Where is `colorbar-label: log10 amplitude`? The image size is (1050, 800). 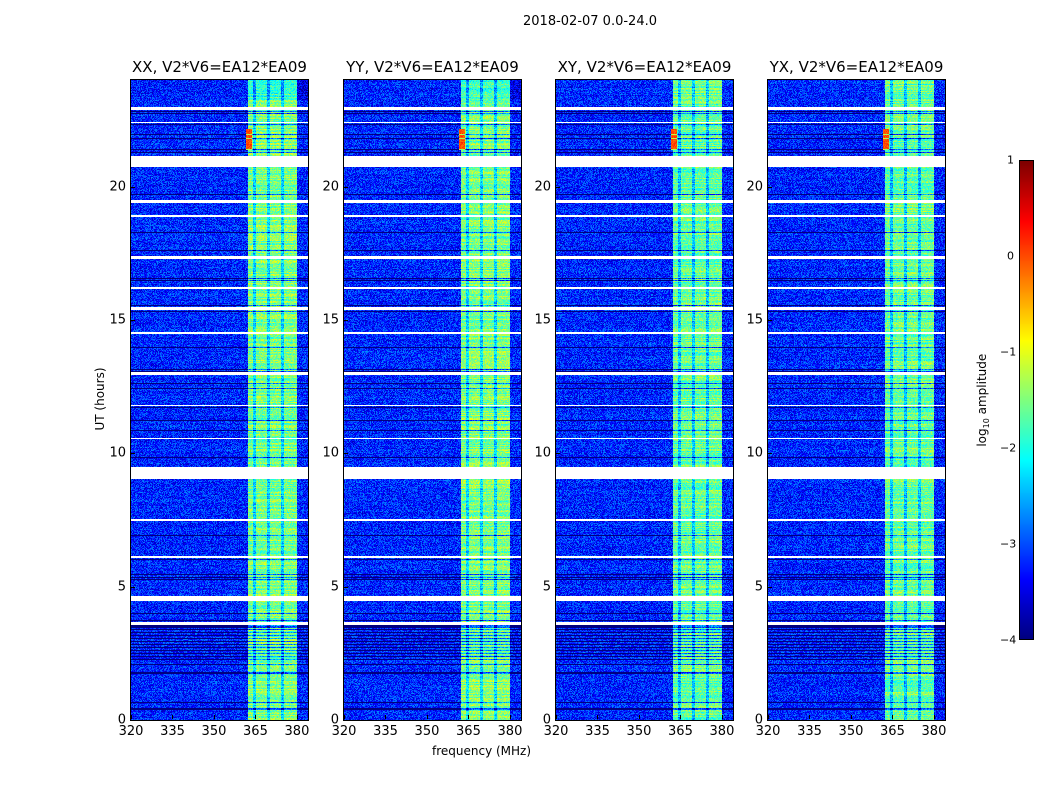
colorbar-label: log10 amplitude is located at coordinates (983, 400).